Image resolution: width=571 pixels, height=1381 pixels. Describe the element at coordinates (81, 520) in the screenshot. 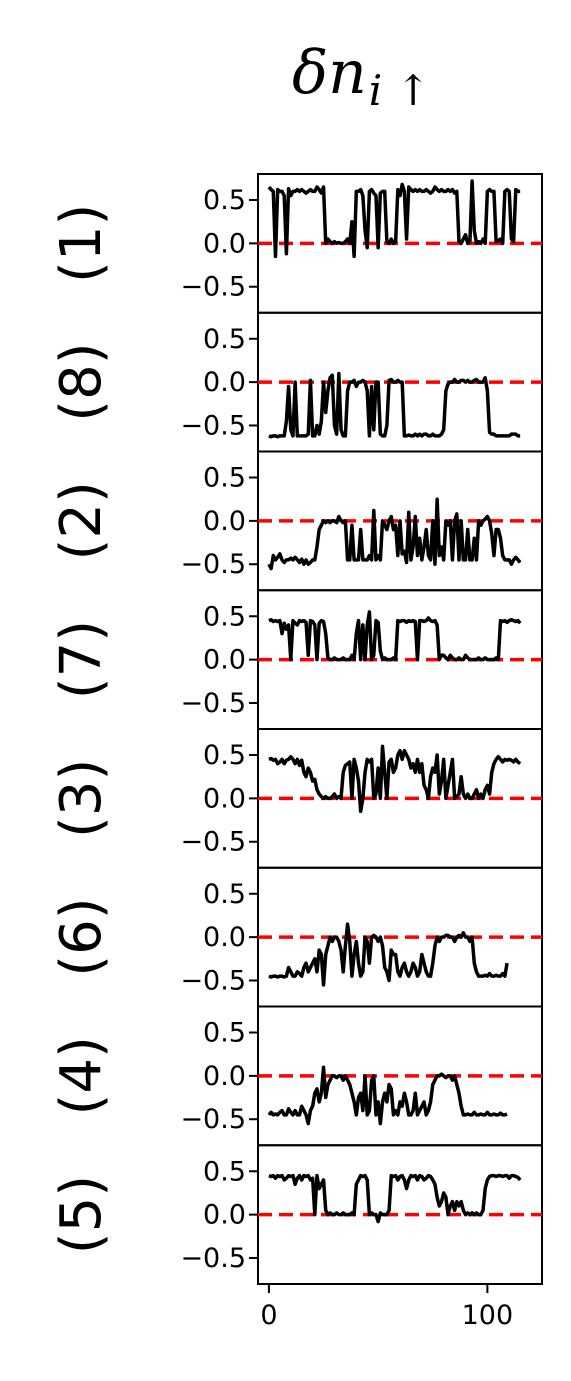

I see `panel-label: (2)` at that location.